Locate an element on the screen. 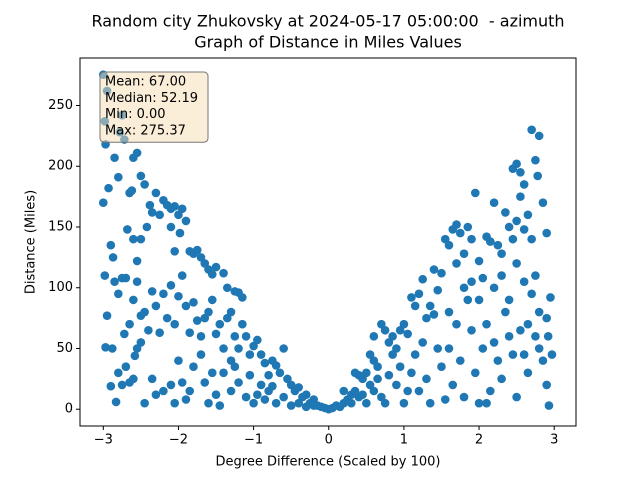 The image size is (640, 480). y-tick-label: 100 is located at coordinates (60, 287).